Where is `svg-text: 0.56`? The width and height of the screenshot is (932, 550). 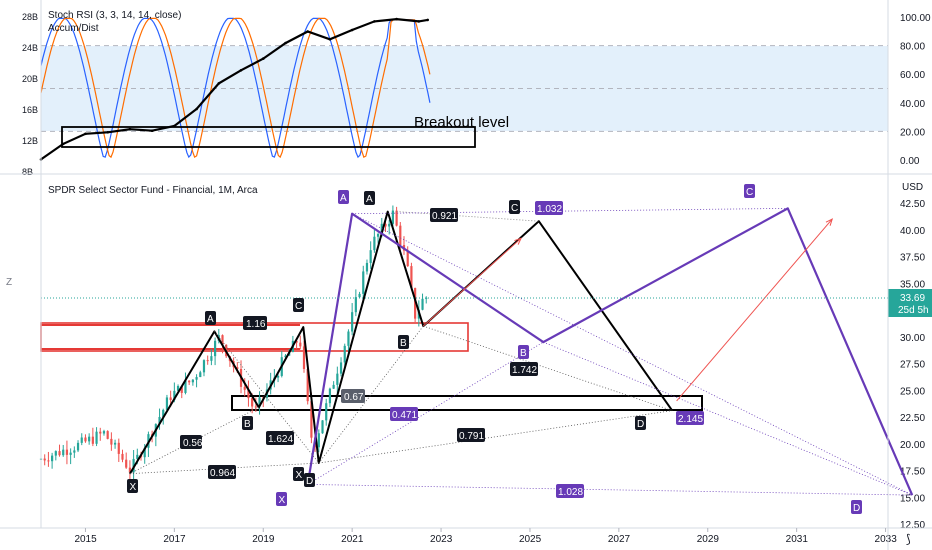 svg-text: 0.56 is located at coordinates (193, 443).